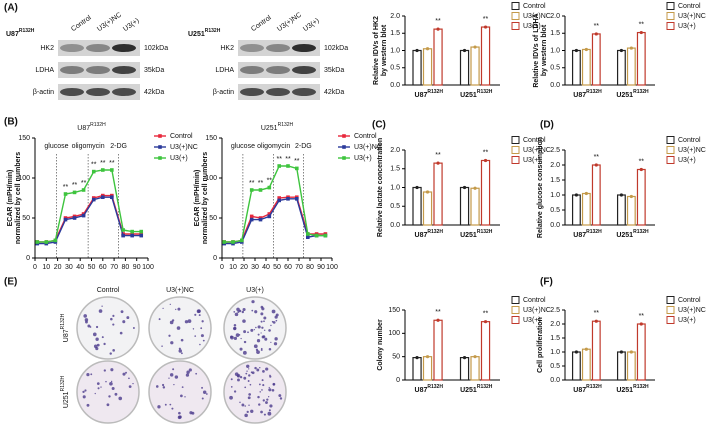 This screenshot has height=432, width=709. What do you see at coordinates (692, 150) in the screenshot?
I see `legend-label: U3(+)NC` at bounding box center [692, 150].